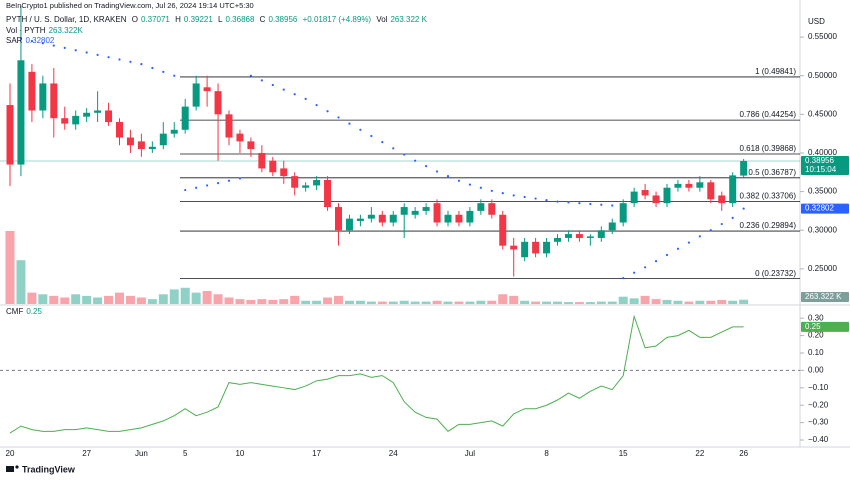  What do you see at coordinates (40, 40) in the screenshot?
I see `sar-legend-value: 0.32802` at bounding box center [40, 40].